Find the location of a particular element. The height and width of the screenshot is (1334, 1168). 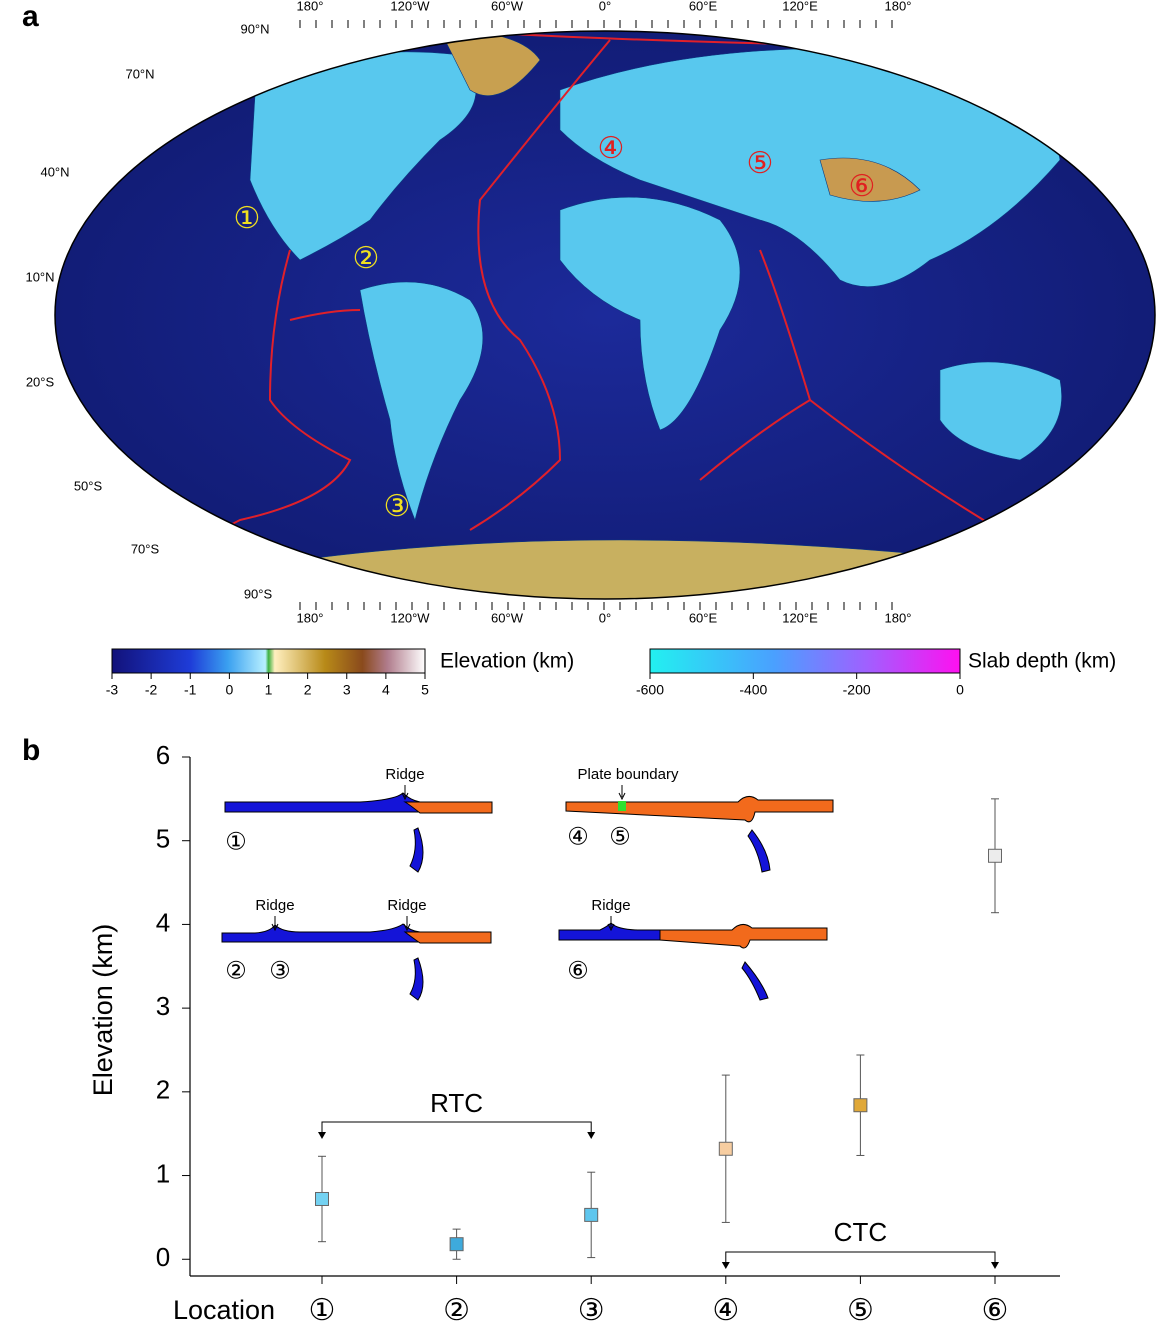

lat-label: 70°S is located at coordinates (145, 548).